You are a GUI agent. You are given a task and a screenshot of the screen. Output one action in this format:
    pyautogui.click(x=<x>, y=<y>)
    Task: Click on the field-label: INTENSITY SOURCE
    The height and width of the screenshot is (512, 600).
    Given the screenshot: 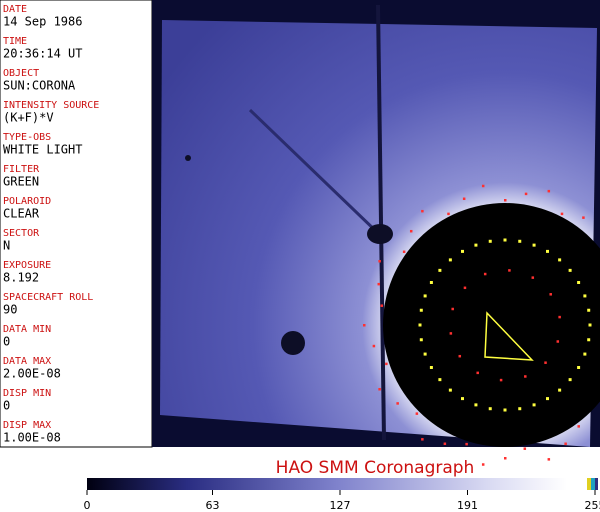 What is the action you would take?
    pyautogui.click(x=51, y=105)
    